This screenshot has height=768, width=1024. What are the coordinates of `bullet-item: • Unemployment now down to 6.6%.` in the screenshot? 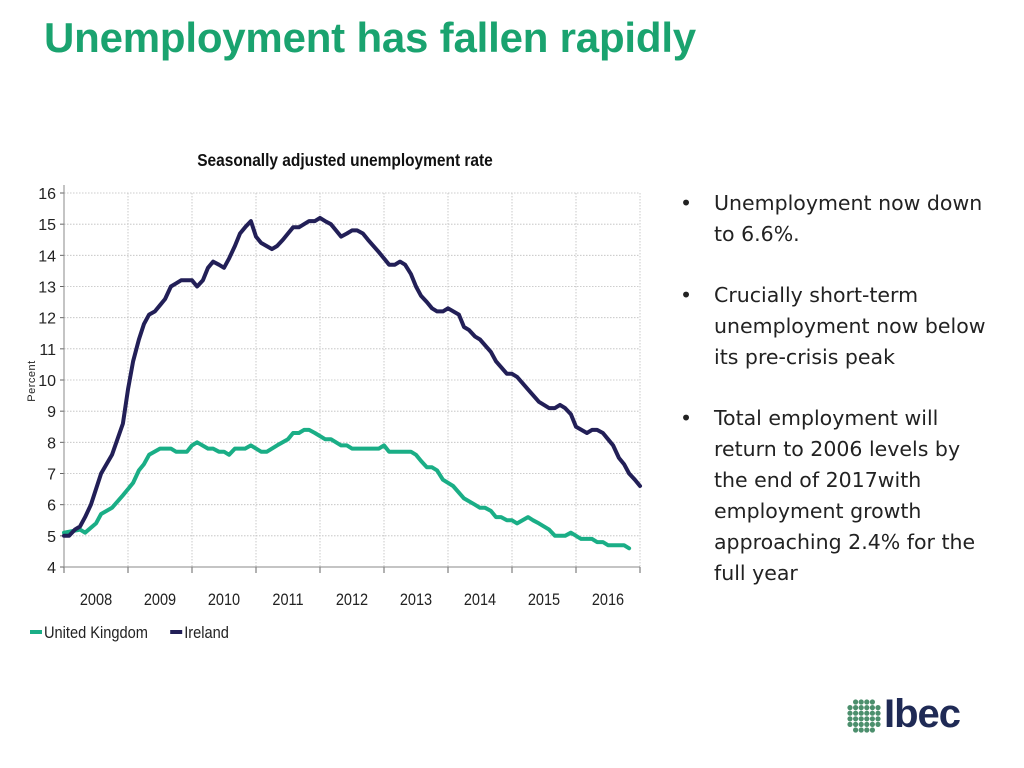 It's located at (838, 219).